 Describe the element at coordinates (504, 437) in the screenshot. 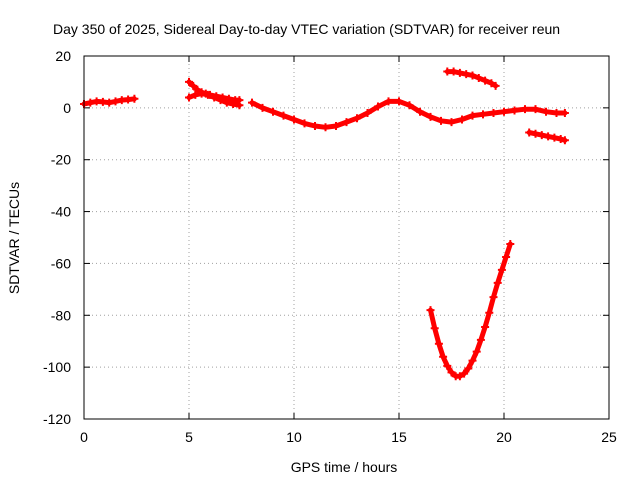

I see `x-tick-label: 20` at that location.